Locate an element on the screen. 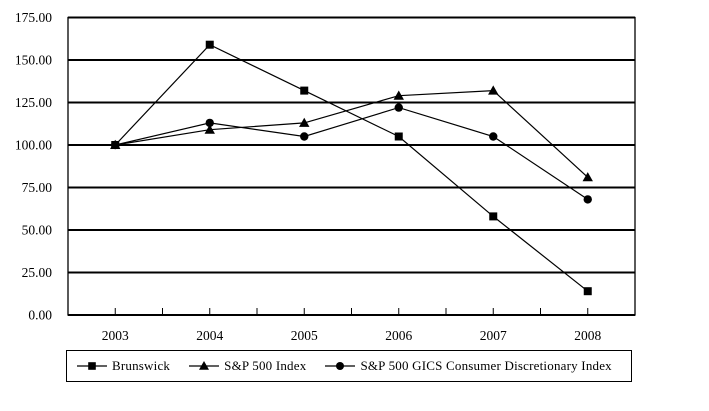  y-axis-tick-label: 25.00 is located at coordinates (37, 272).